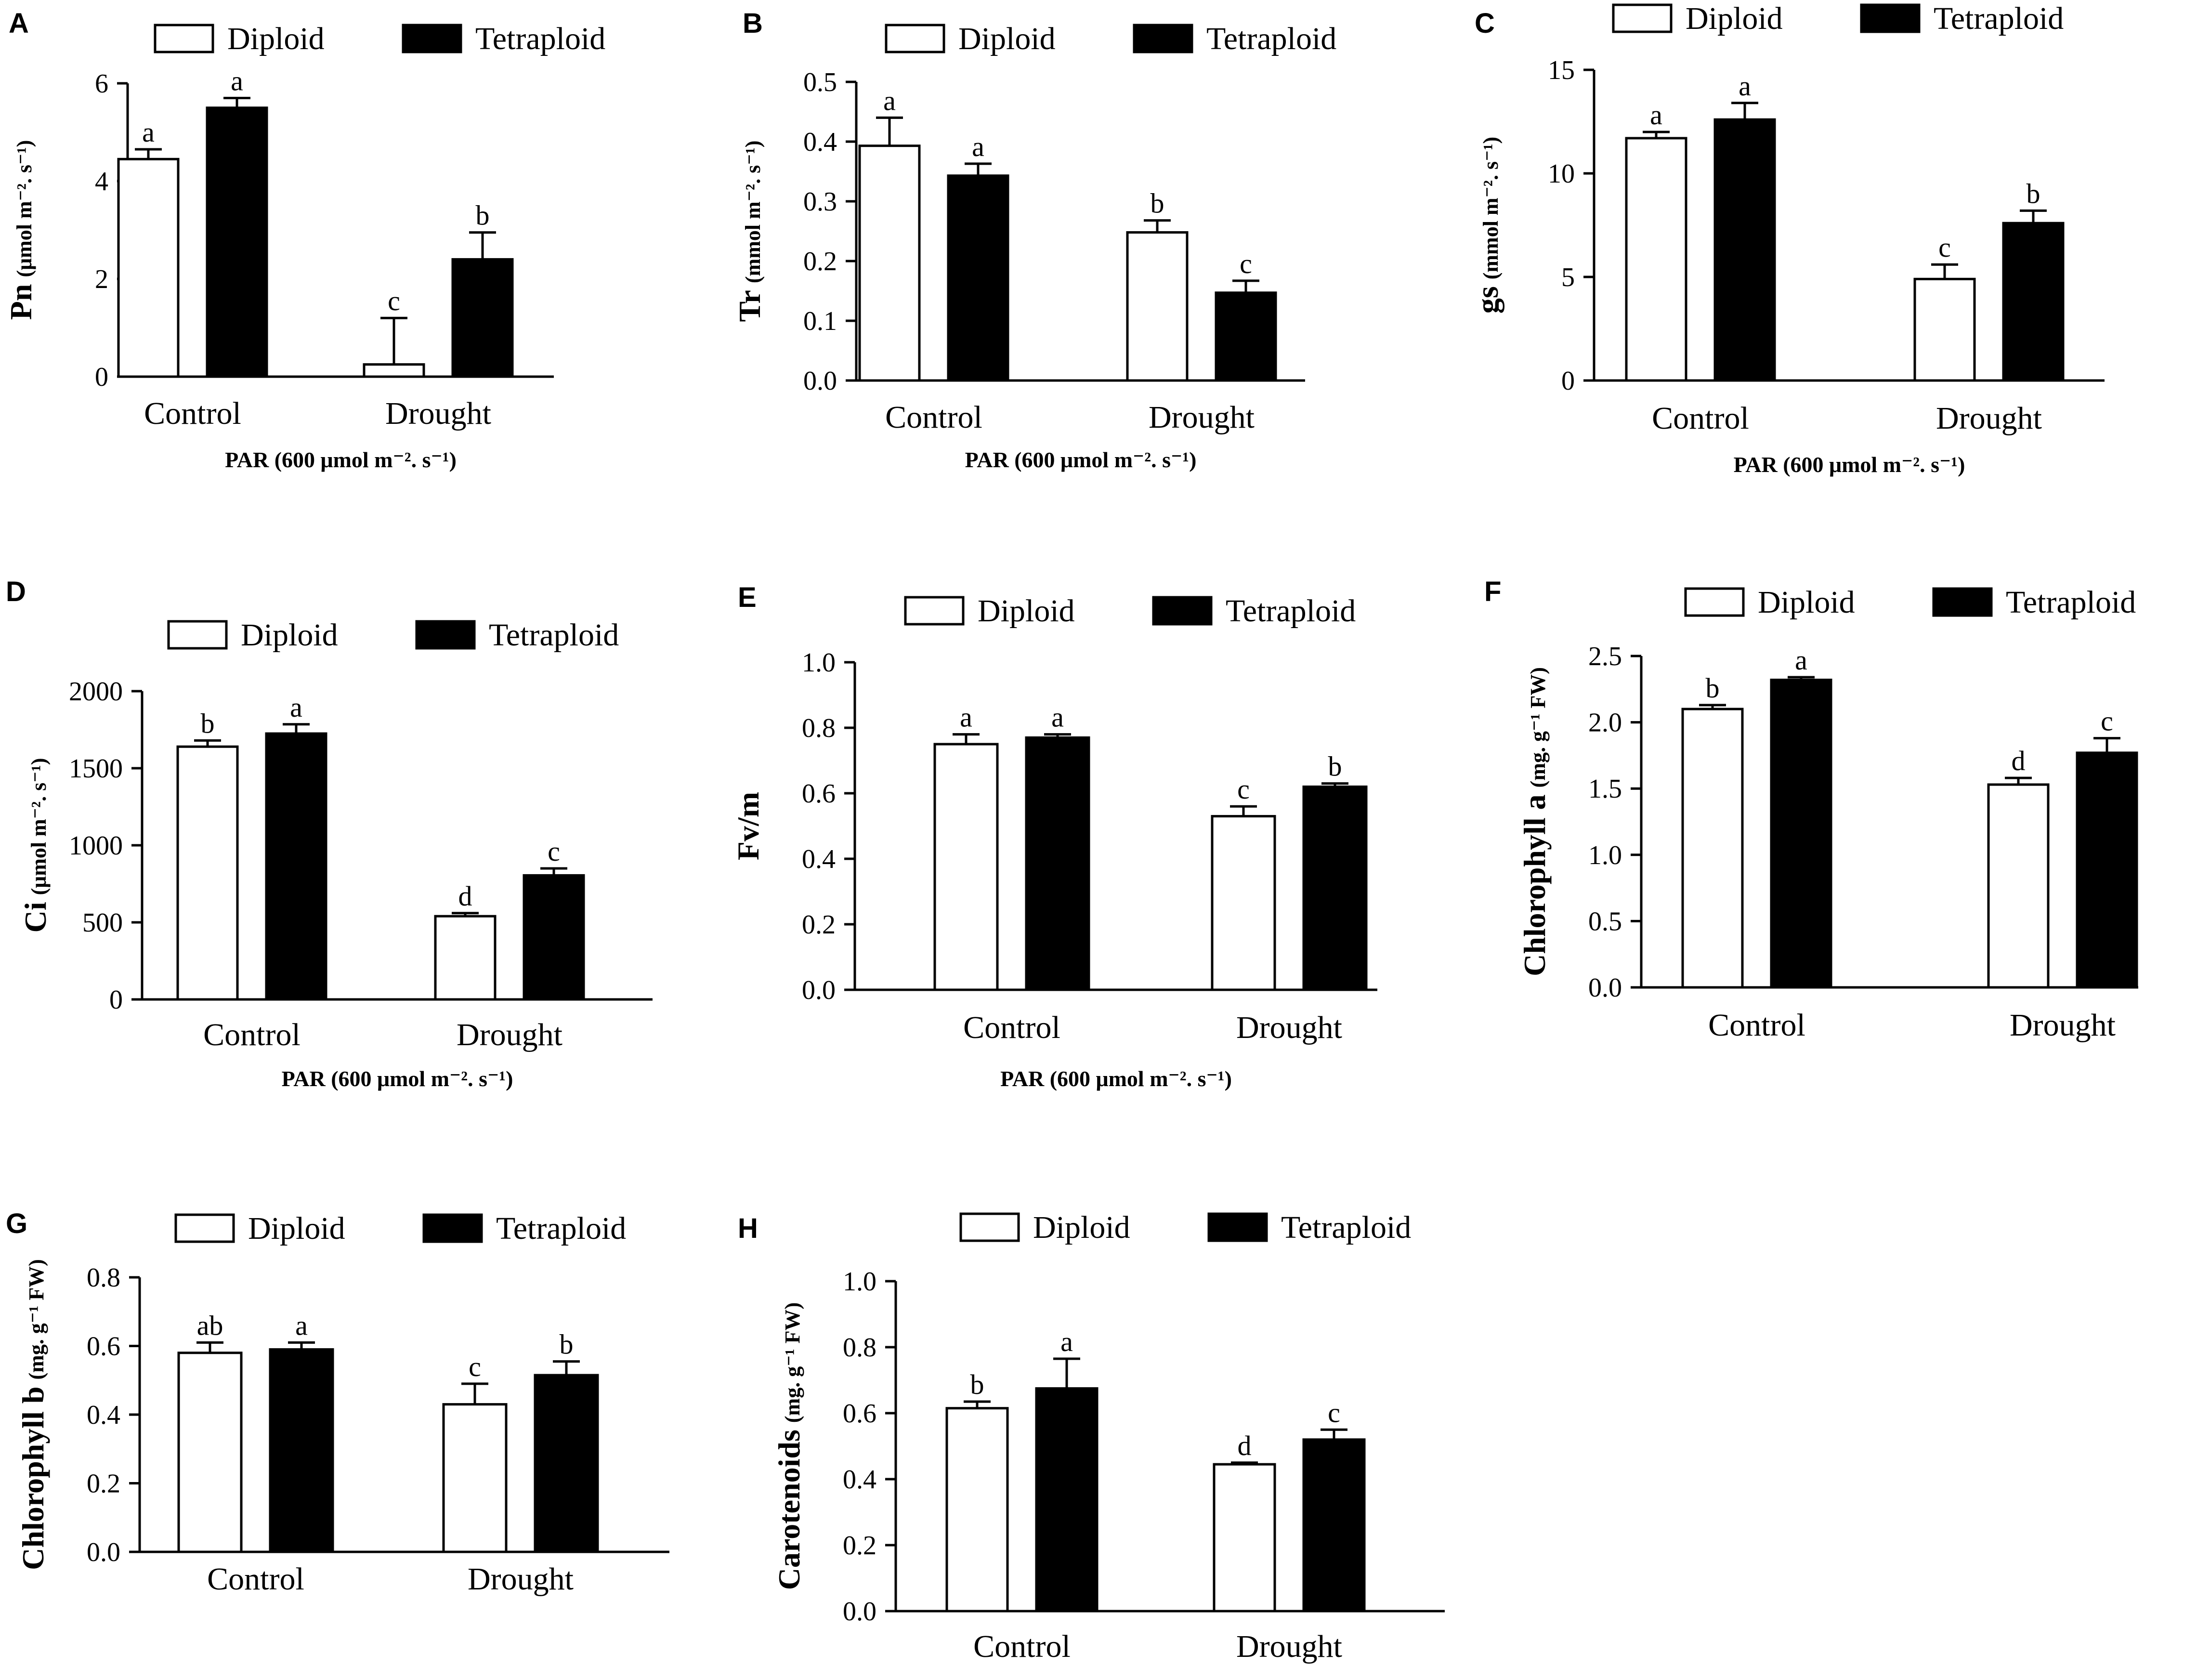  What do you see at coordinates (101, 279) in the screenshot?
I see `y-tick-label: 2` at bounding box center [101, 279].